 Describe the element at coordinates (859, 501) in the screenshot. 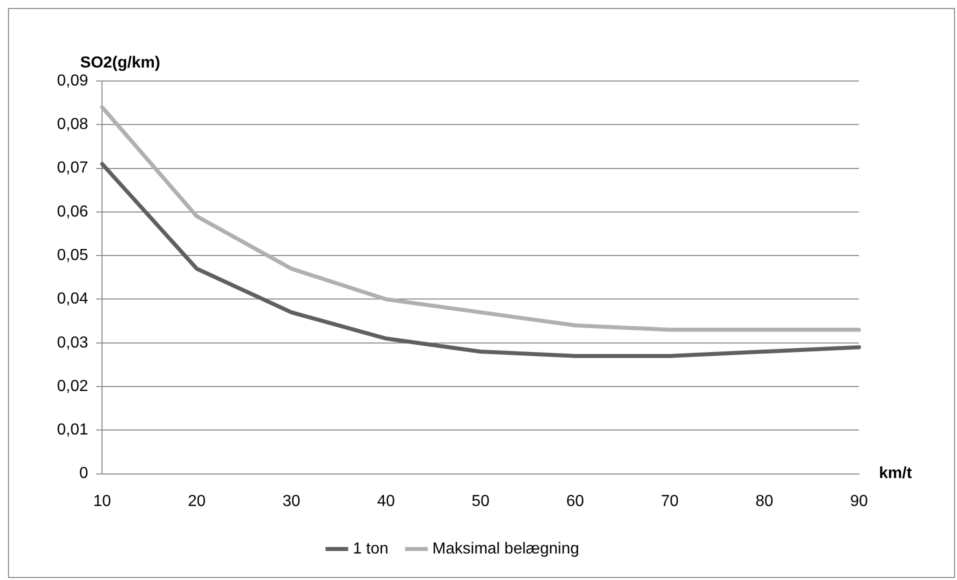

I see `x-tick-label: 90` at that location.